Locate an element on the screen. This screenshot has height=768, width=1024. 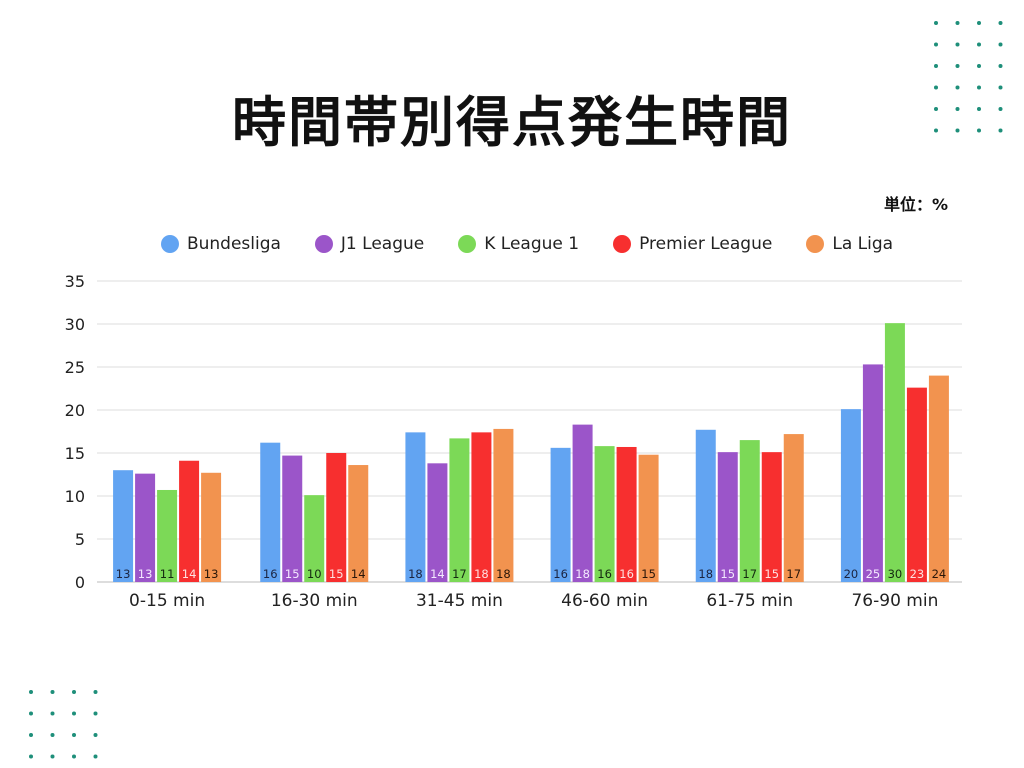
legend-label: Premier League is located at coordinates (706, 244).